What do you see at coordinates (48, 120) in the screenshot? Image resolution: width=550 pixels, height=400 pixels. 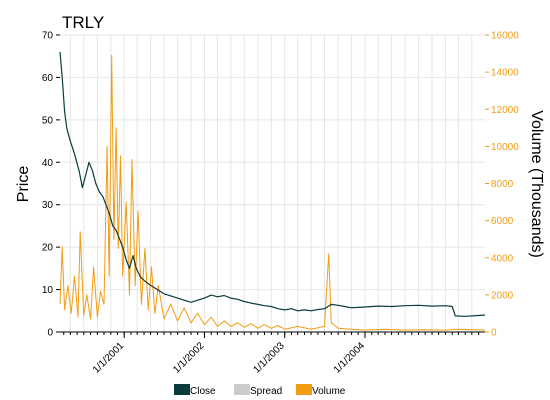 I see `y-tick-label: 50` at bounding box center [48, 120].